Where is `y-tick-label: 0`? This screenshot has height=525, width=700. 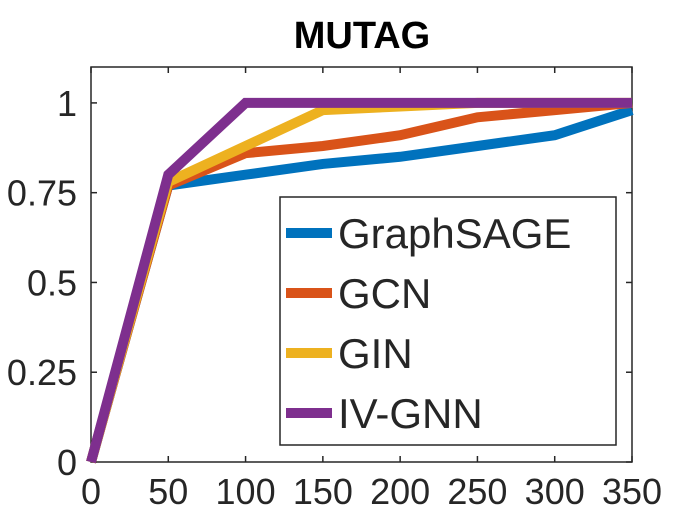
y-tick-label: 0 is located at coordinates (67, 462).